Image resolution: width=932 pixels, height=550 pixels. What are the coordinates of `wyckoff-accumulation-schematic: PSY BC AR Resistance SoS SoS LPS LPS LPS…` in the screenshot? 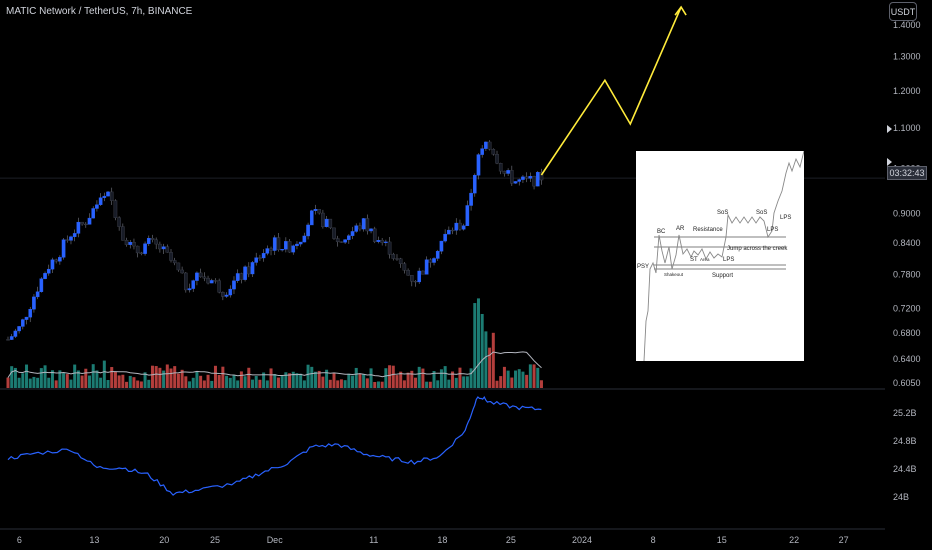 It's located at (720, 256).